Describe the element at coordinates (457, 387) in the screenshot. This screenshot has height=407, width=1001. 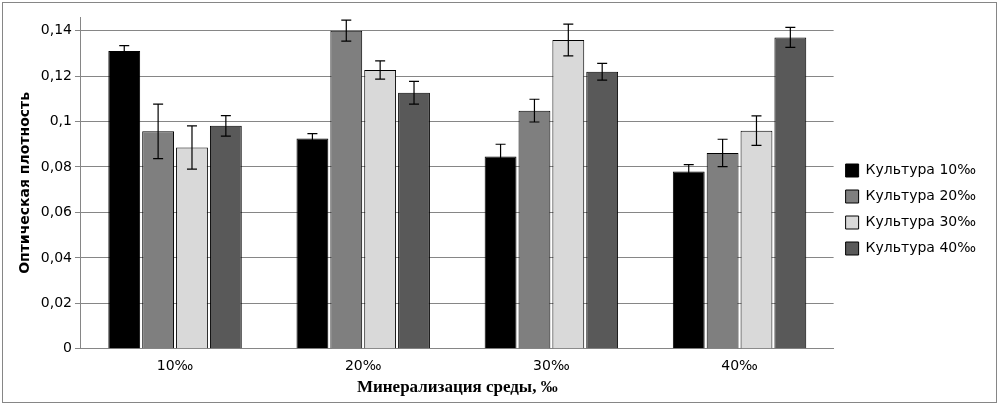
I see `x-axis-title: Минерализация среды, ‰` at that location.